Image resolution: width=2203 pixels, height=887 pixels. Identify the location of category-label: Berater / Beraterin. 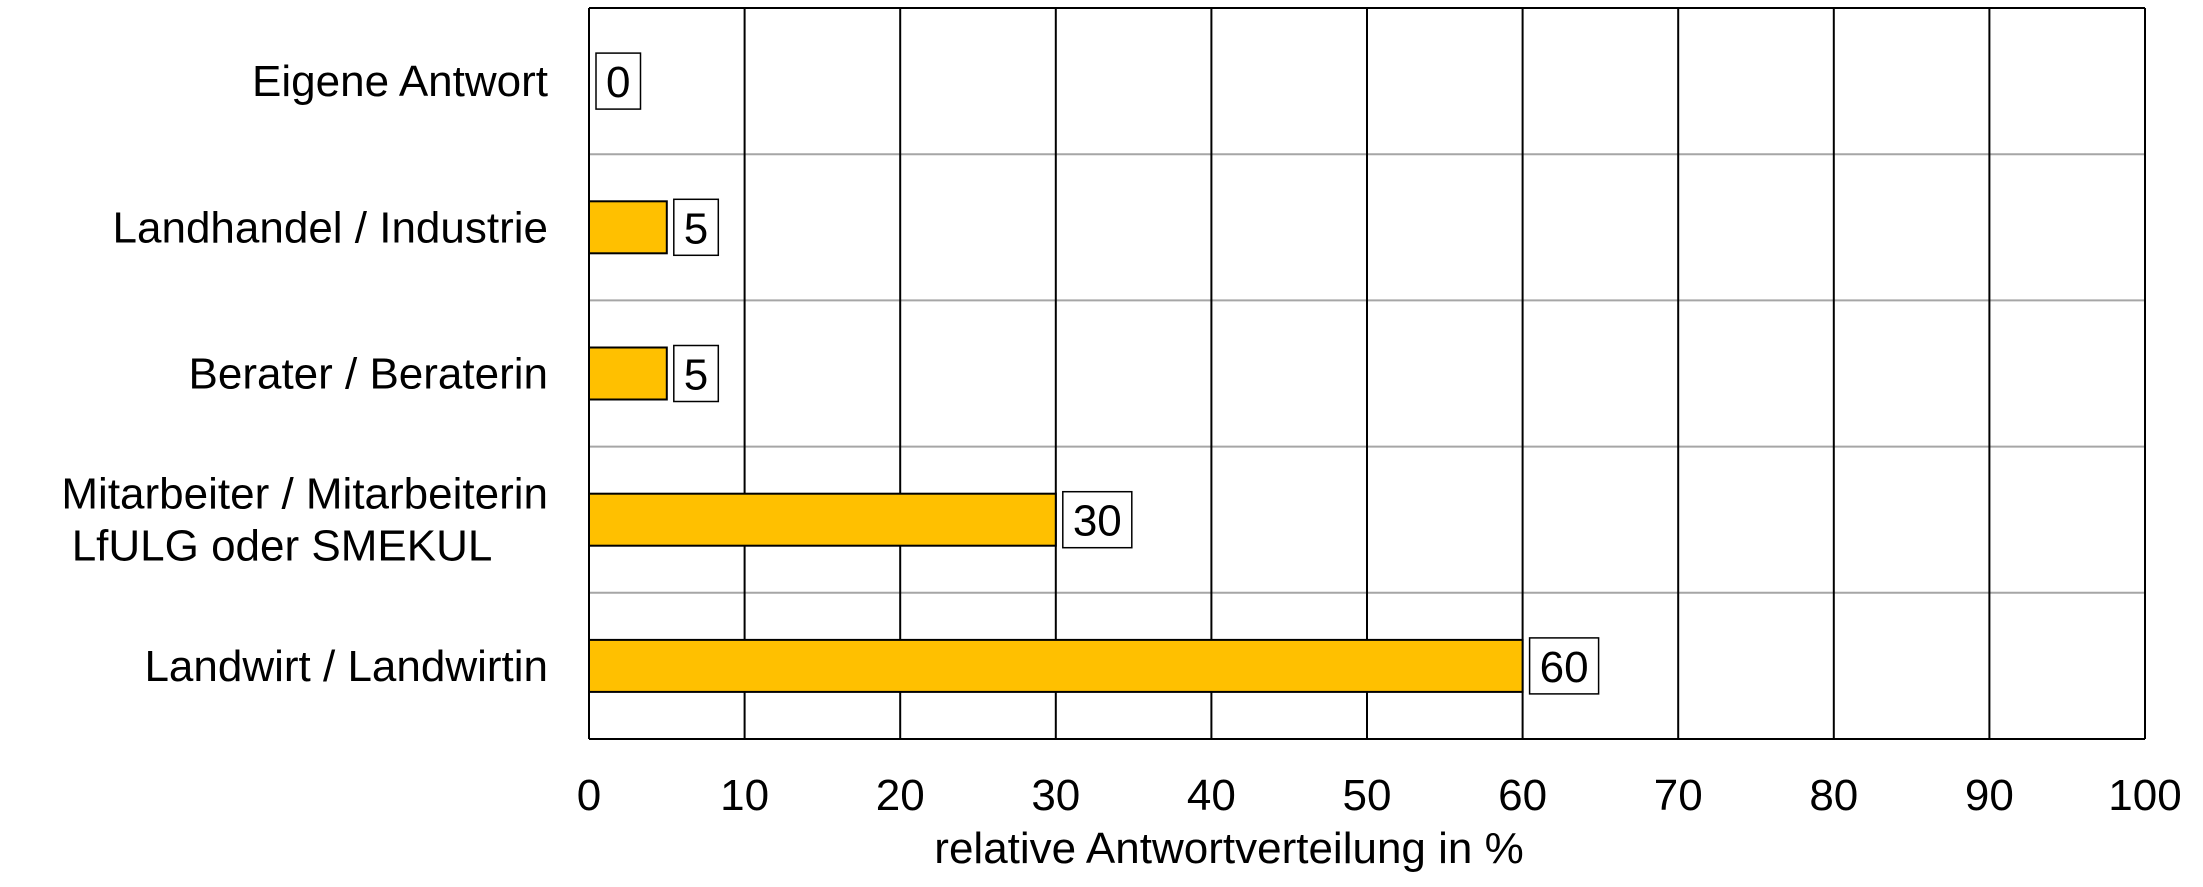
(369, 374).